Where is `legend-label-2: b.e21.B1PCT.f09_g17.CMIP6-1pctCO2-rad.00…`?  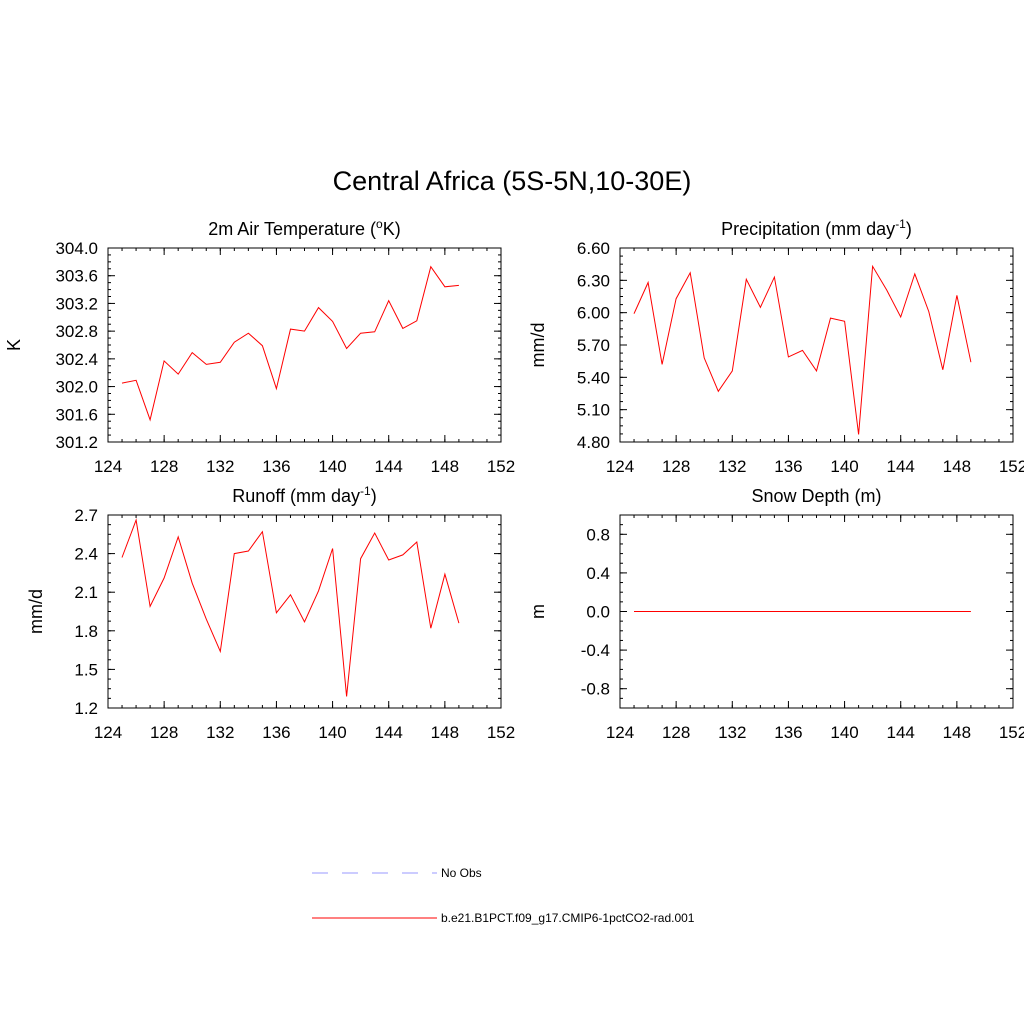 legend-label-2: b.e21.B1PCT.f09_g17.CMIP6-1pctCO2-rad.00… is located at coordinates (568, 918).